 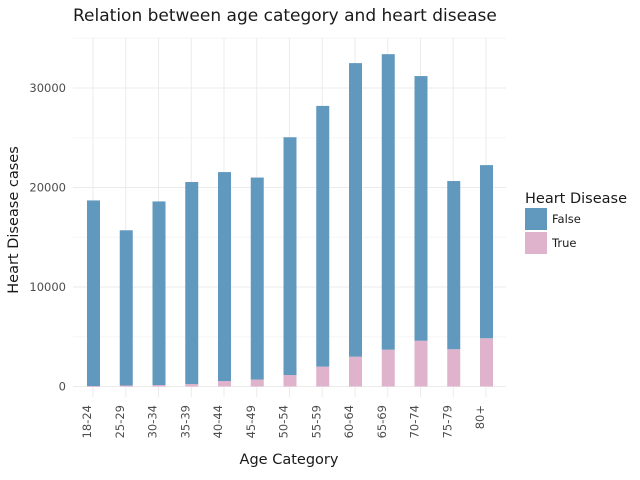 I want to click on y-tick-label: 0, so click(x=62, y=387).